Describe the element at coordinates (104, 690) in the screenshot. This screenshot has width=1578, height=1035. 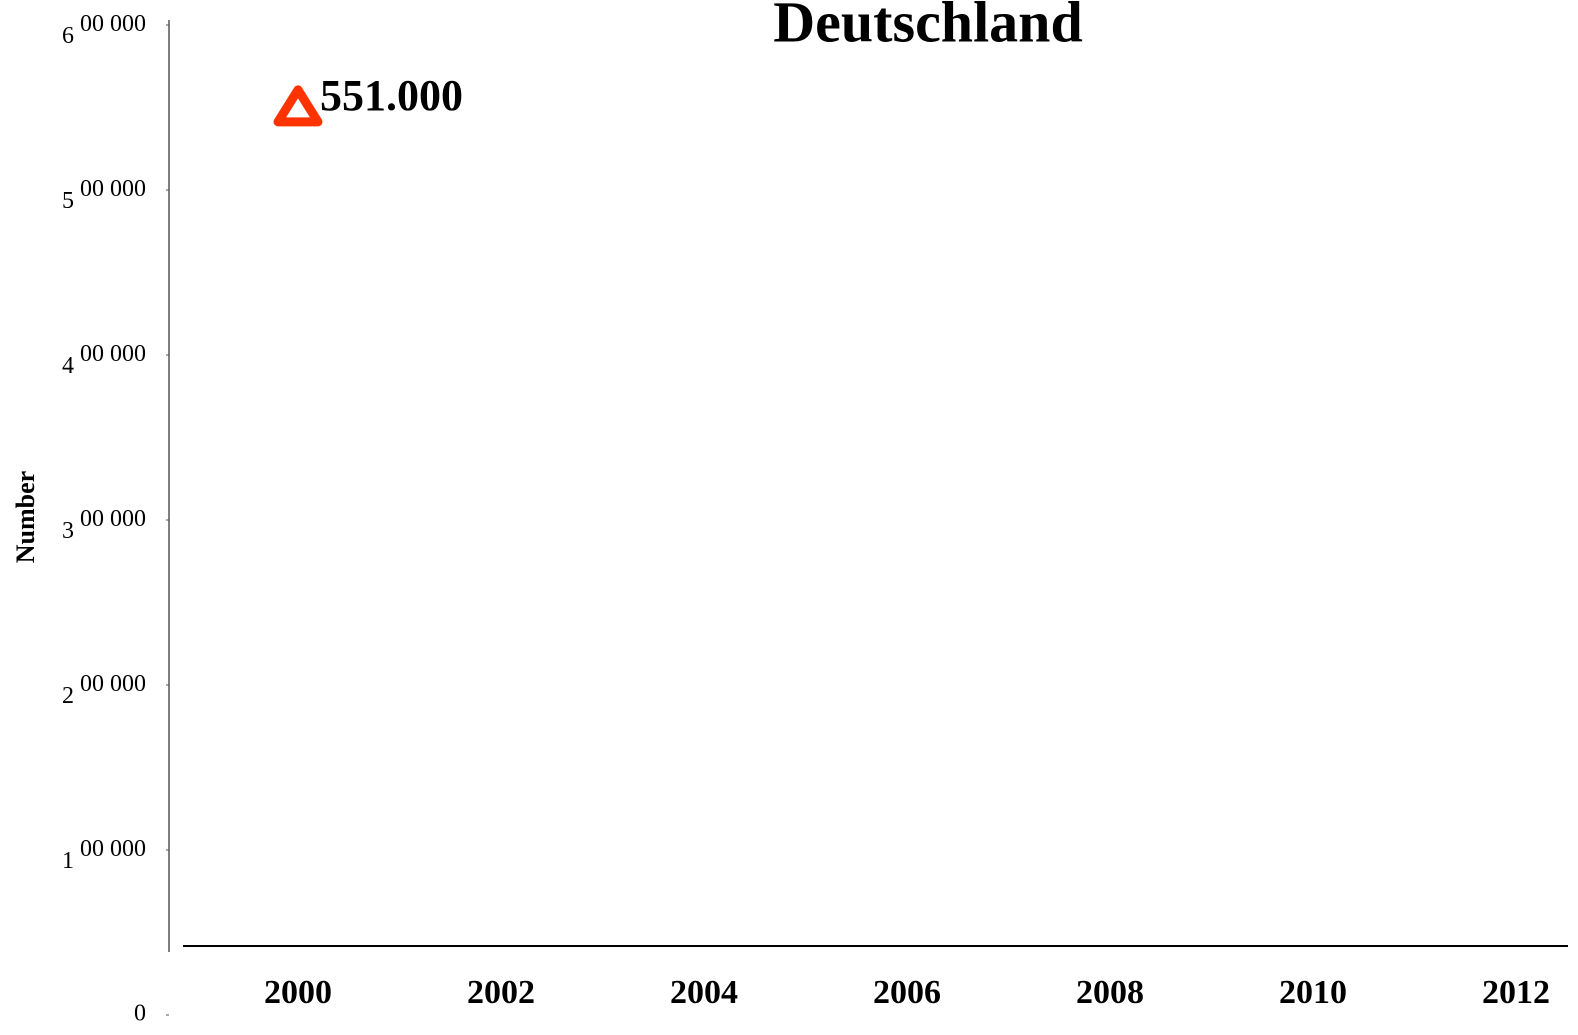
I see `y-tick-label: 2 00 000` at that location.